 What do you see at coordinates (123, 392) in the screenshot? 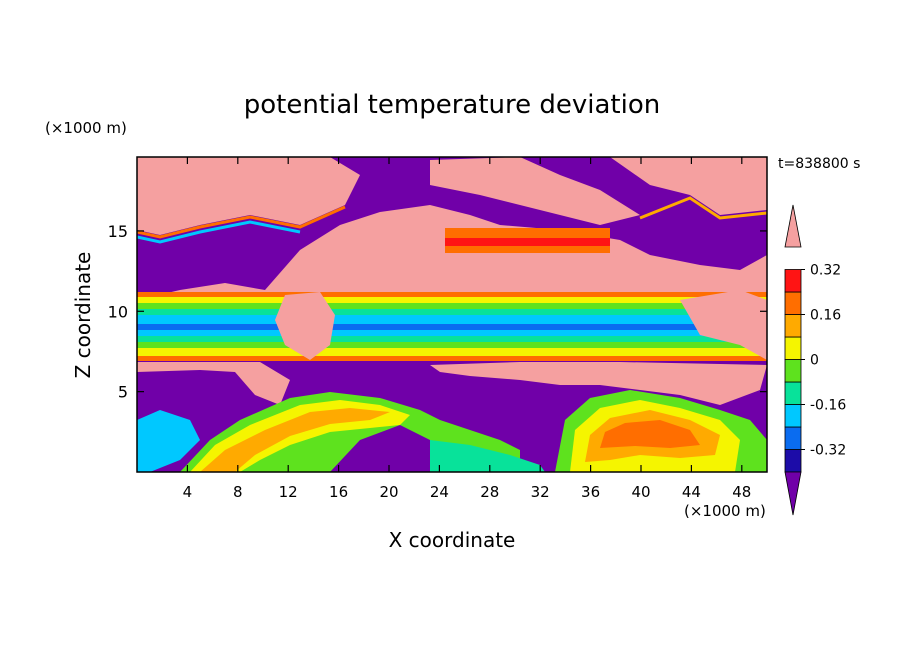
I see `y-tick-label: 5` at bounding box center [123, 392].